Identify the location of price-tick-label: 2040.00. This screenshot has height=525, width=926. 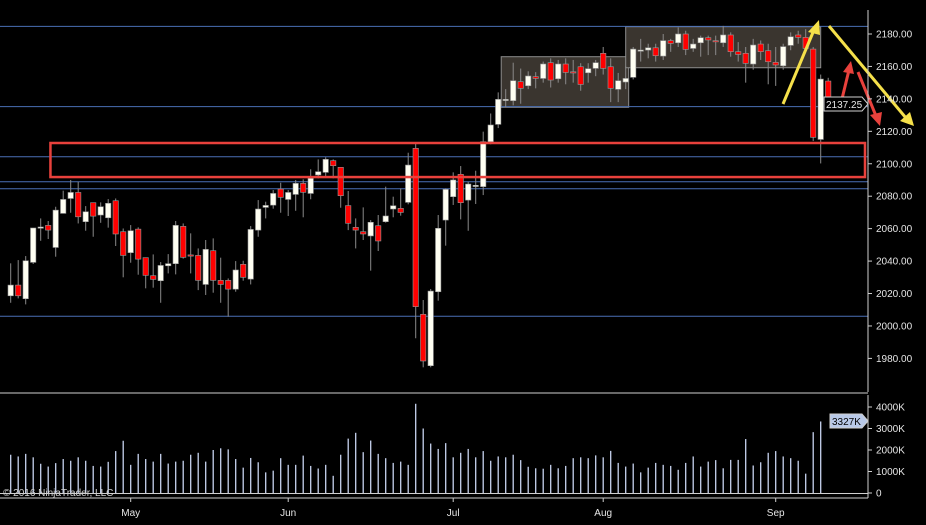
(894, 262).